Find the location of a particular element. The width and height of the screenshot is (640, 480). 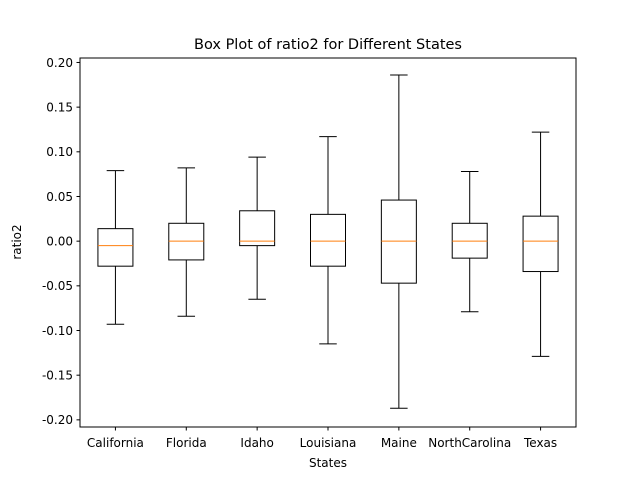

y-axis: -0.20 -0.15 -0.10 -0.05 0.00 0.05 0.10 0.15 0.20 is located at coordinates (61, 241).